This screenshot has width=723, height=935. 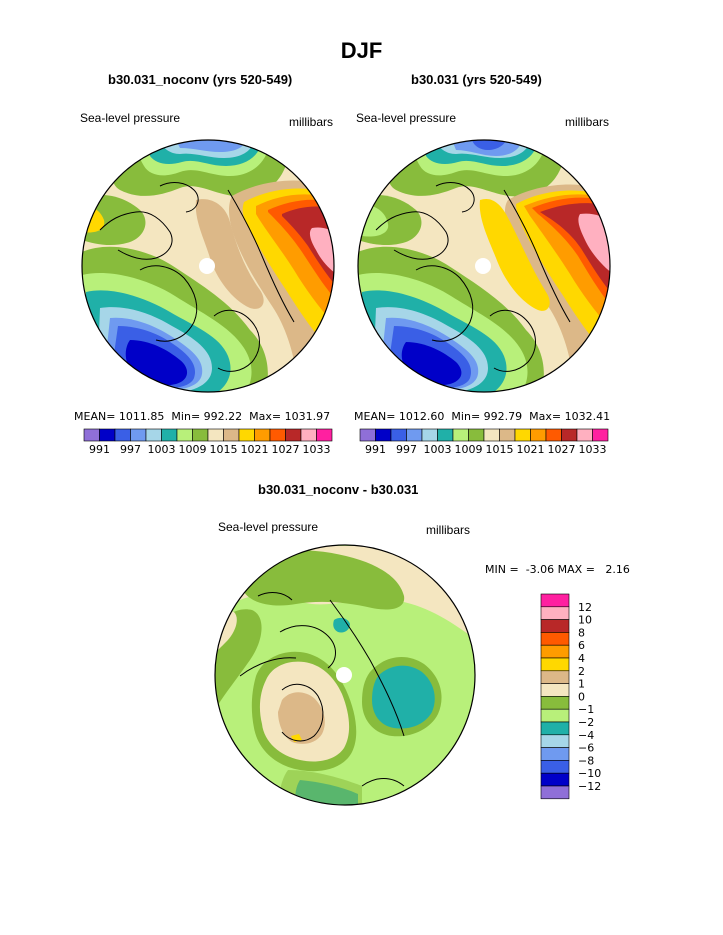 I want to click on panel3-stats: MIN = -3.06 MAX = 2.16, so click(x=557, y=569).